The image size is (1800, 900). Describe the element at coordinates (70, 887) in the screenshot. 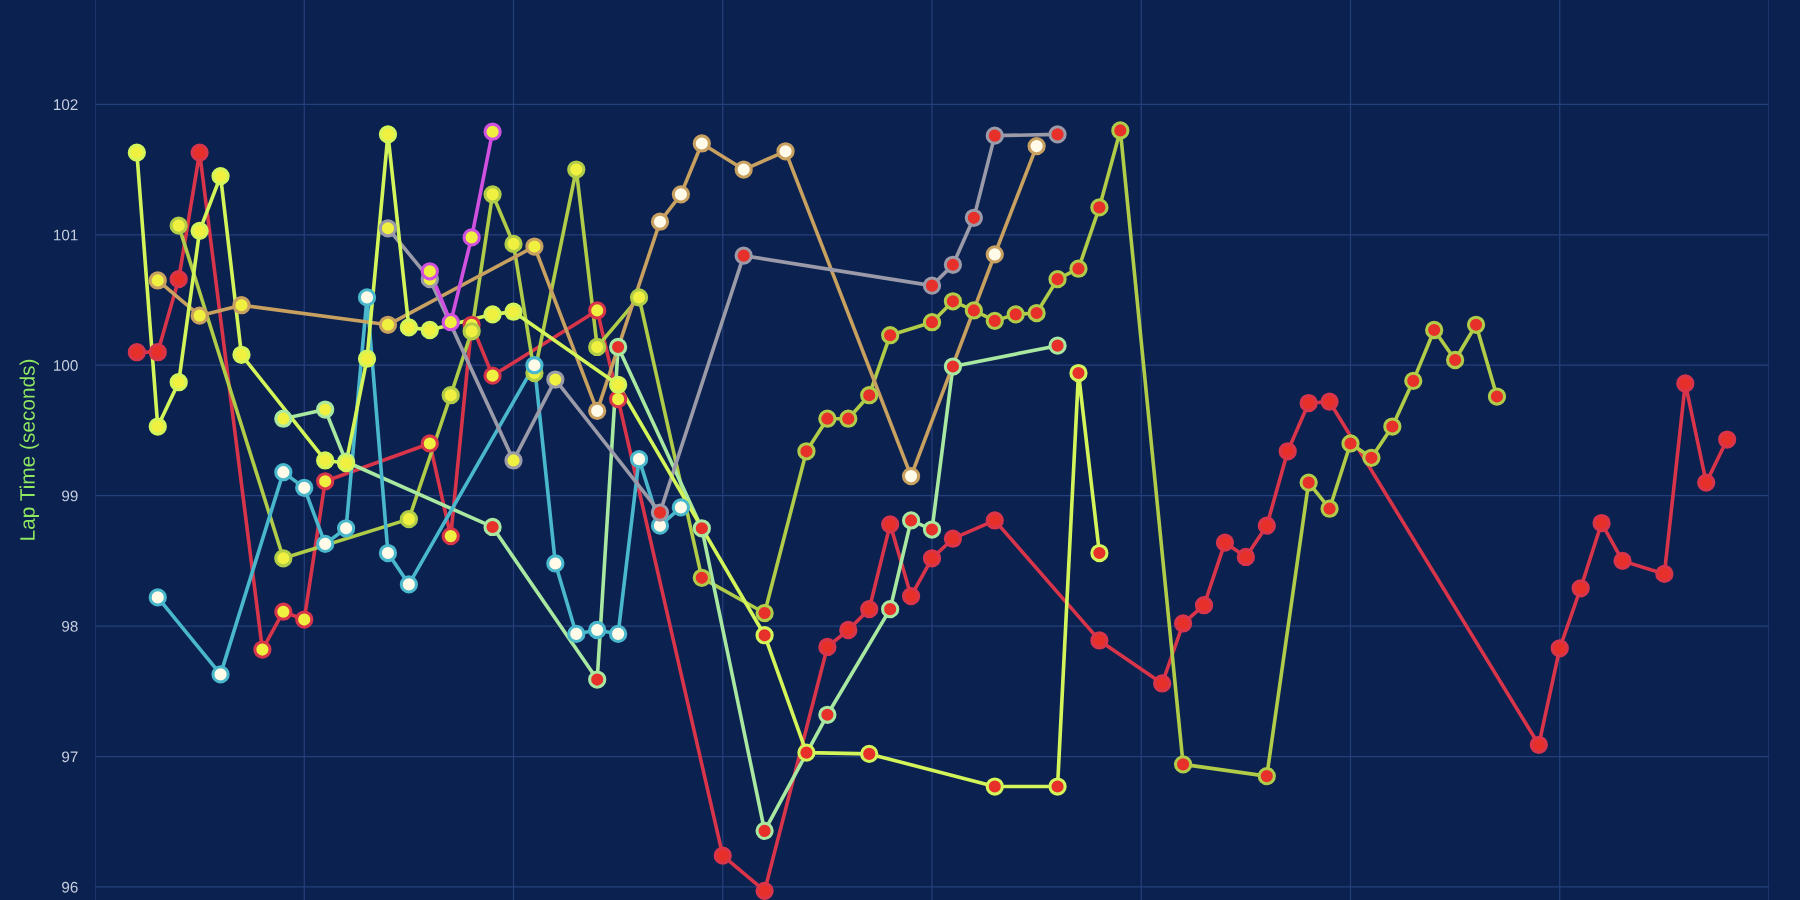

I see `y-tick-label: 96` at that location.